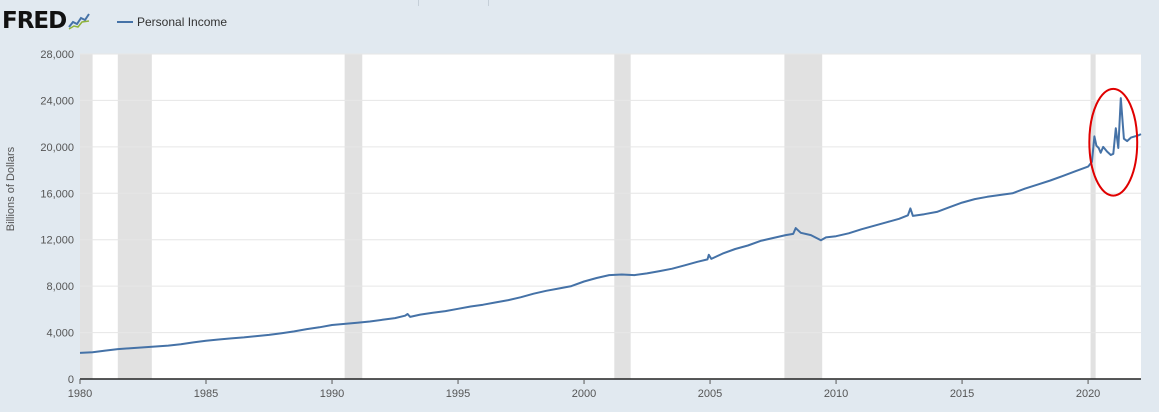 The width and height of the screenshot is (1159, 412). Describe the element at coordinates (34, 21) in the screenshot. I see `fred-logo-text: FRED` at that location.